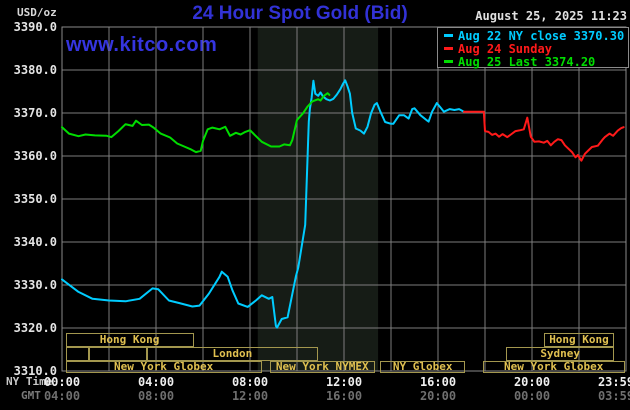  Describe the element at coordinates (551, 16) in the screenshot. I see `chart-datetime: August 25, 2025 11:23` at that location.